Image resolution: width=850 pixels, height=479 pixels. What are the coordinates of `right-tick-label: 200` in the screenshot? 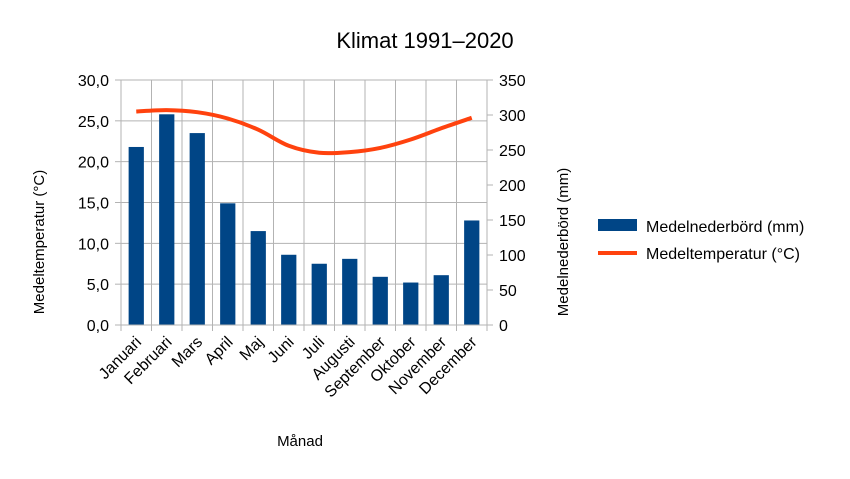 It's located at (512, 186).